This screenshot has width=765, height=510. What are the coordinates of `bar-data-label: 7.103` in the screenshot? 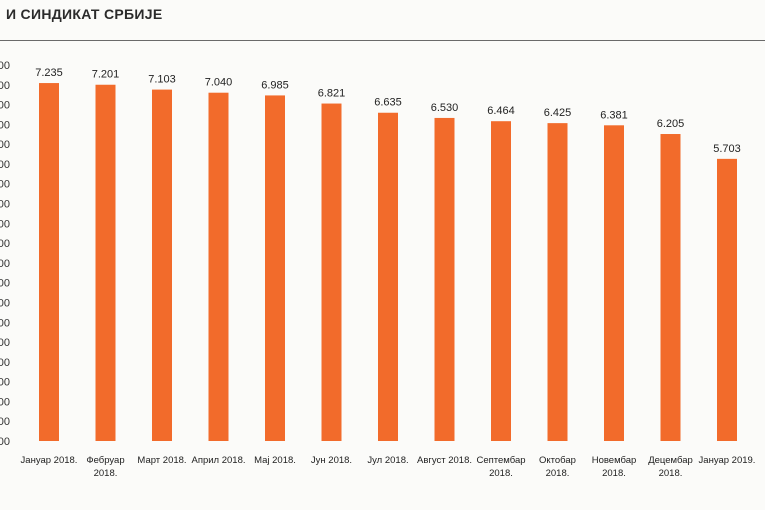 It's located at (162, 80).